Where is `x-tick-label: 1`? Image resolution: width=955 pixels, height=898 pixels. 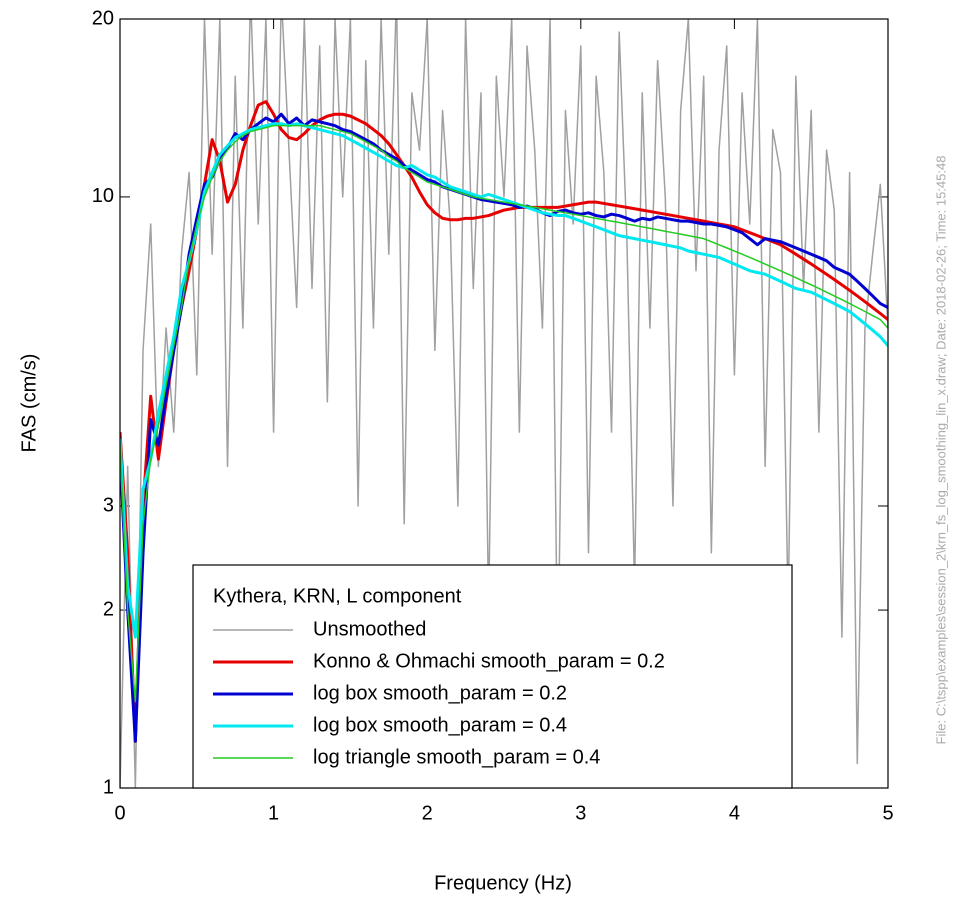 x-tick-label: 1 is located at coordinates (273, 813).